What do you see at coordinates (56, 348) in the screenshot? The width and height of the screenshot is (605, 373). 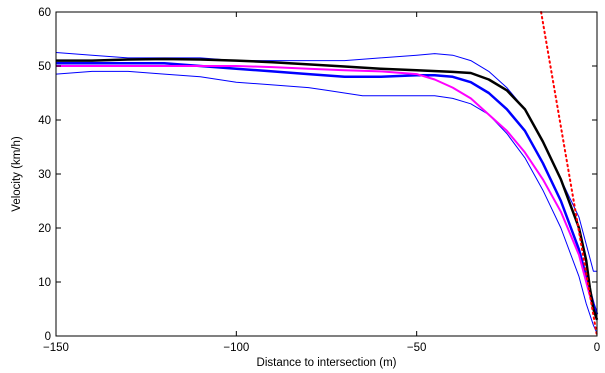 I see `x-tick-label: −150` at bounding box center [56, 348].